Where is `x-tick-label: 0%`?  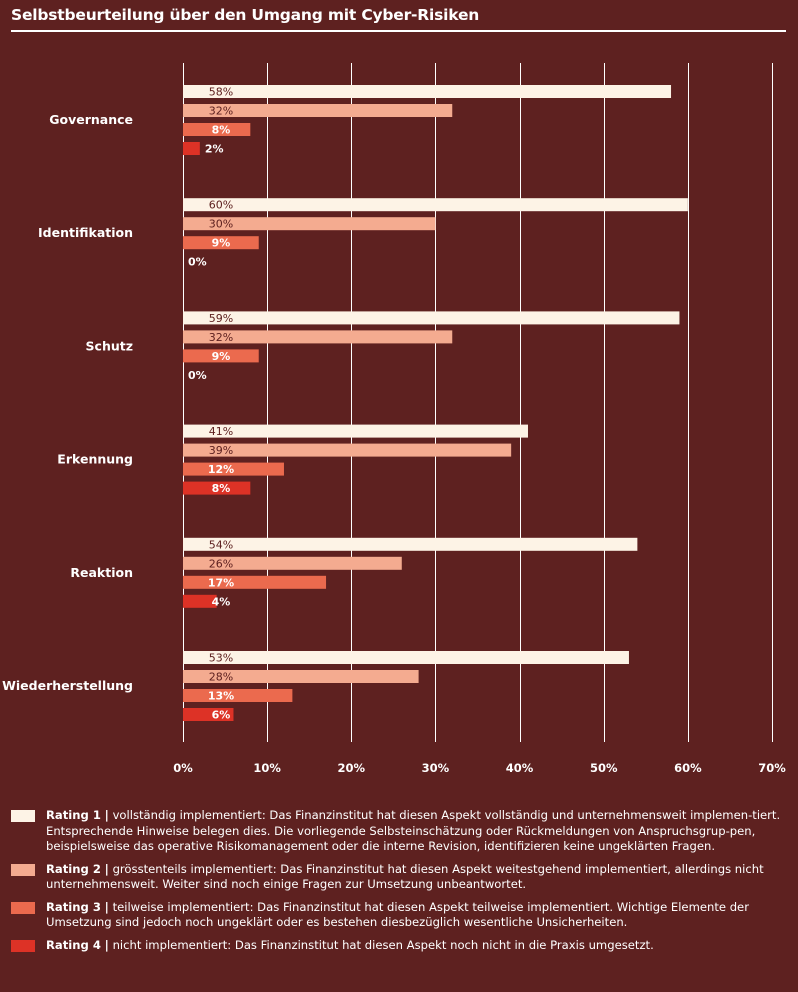
x-tick-label: 0% is located at coordinates (183, 768).